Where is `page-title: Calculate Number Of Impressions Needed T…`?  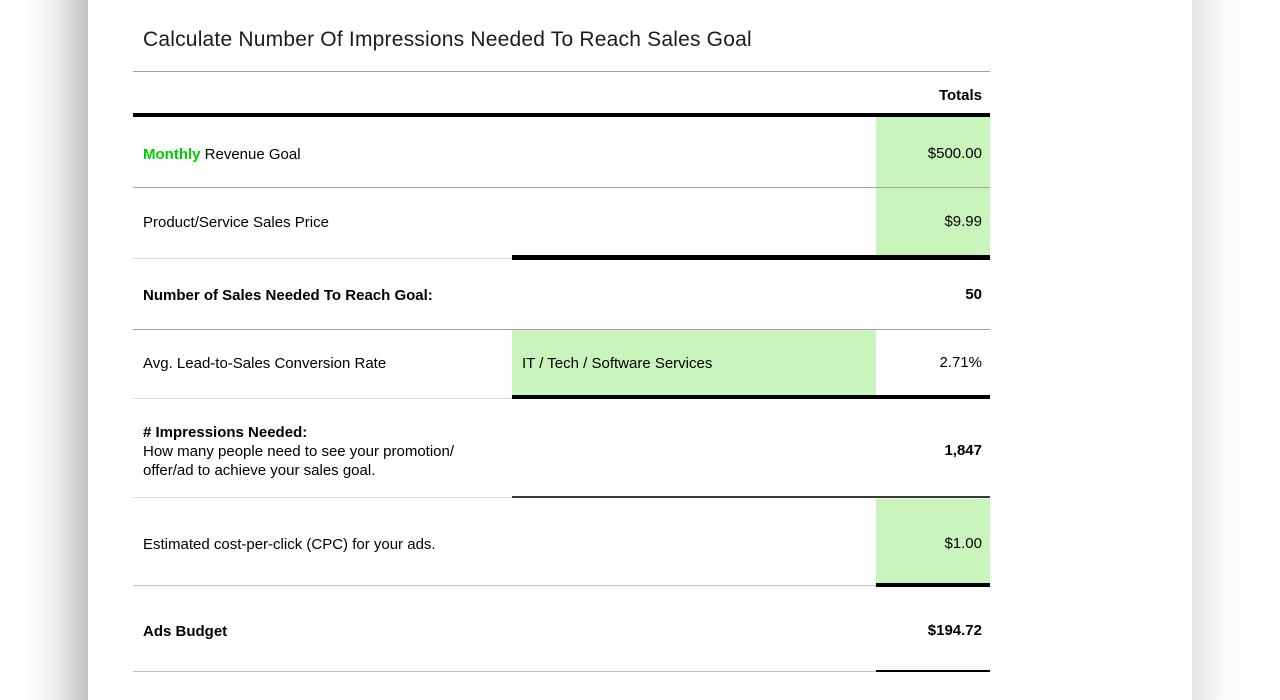 page-title: Calculate Number Of Impressions Needed T… is located at coordinates (447, 39).